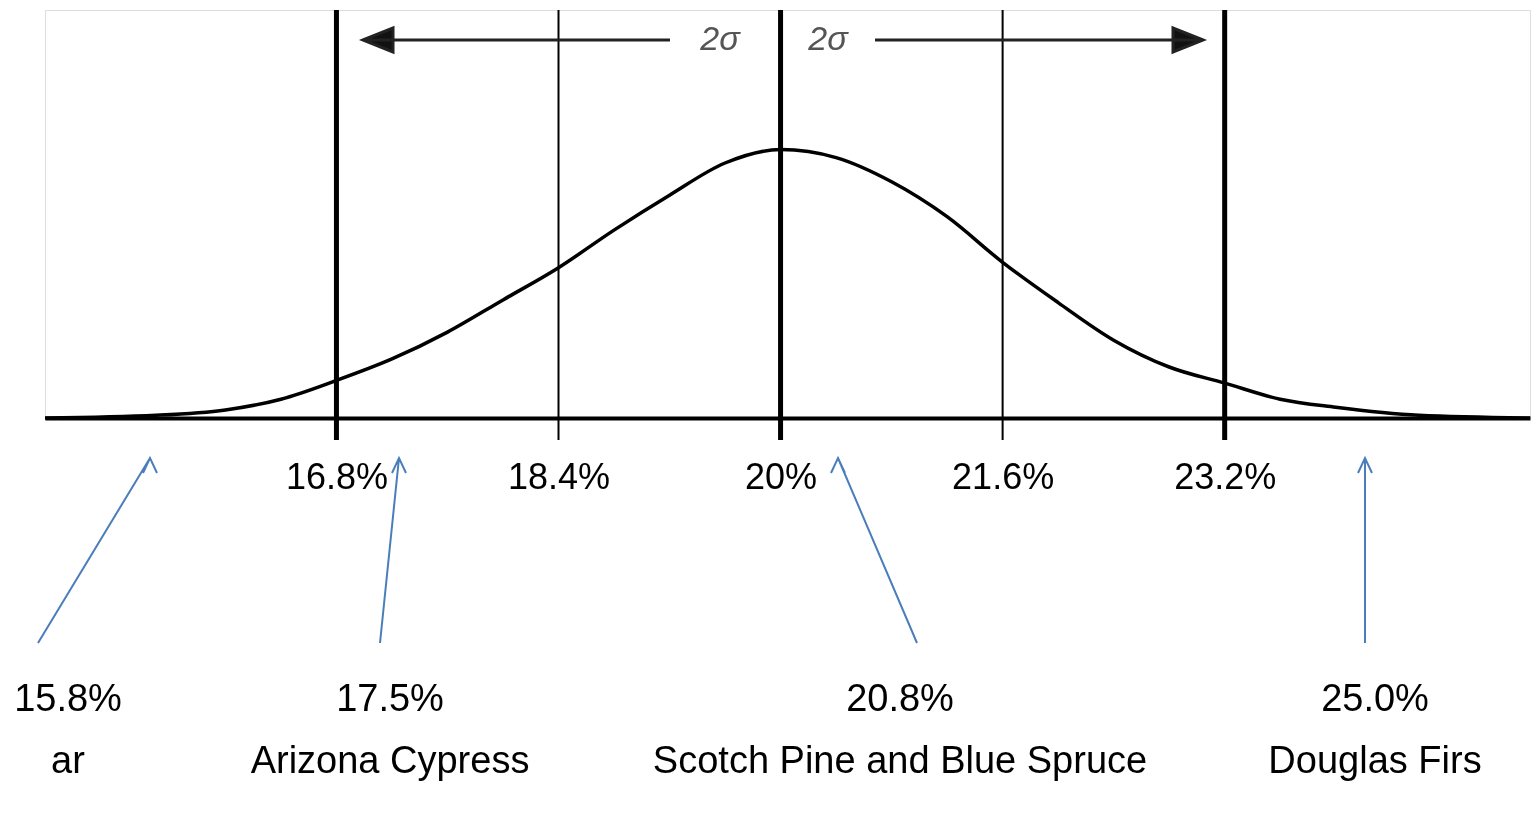  I want to click on x-tick-label: 16.8%, so click(336, 476).